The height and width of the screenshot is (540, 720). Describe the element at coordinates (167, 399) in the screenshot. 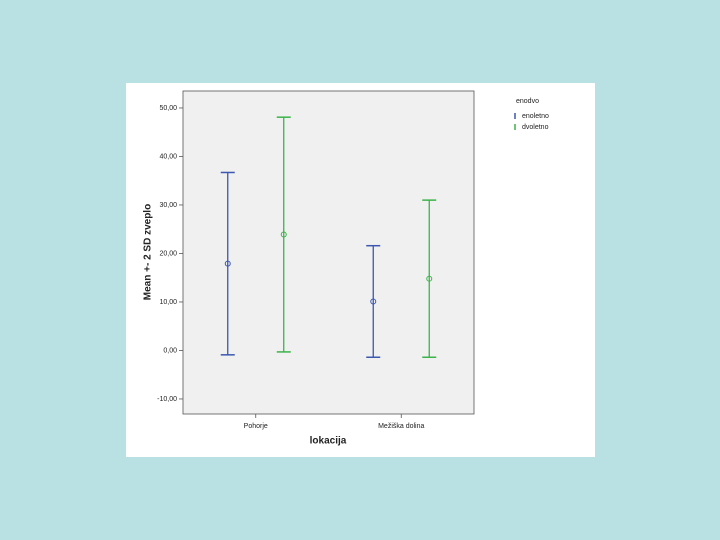

I see `y-tick-label: -10,00` at that location.